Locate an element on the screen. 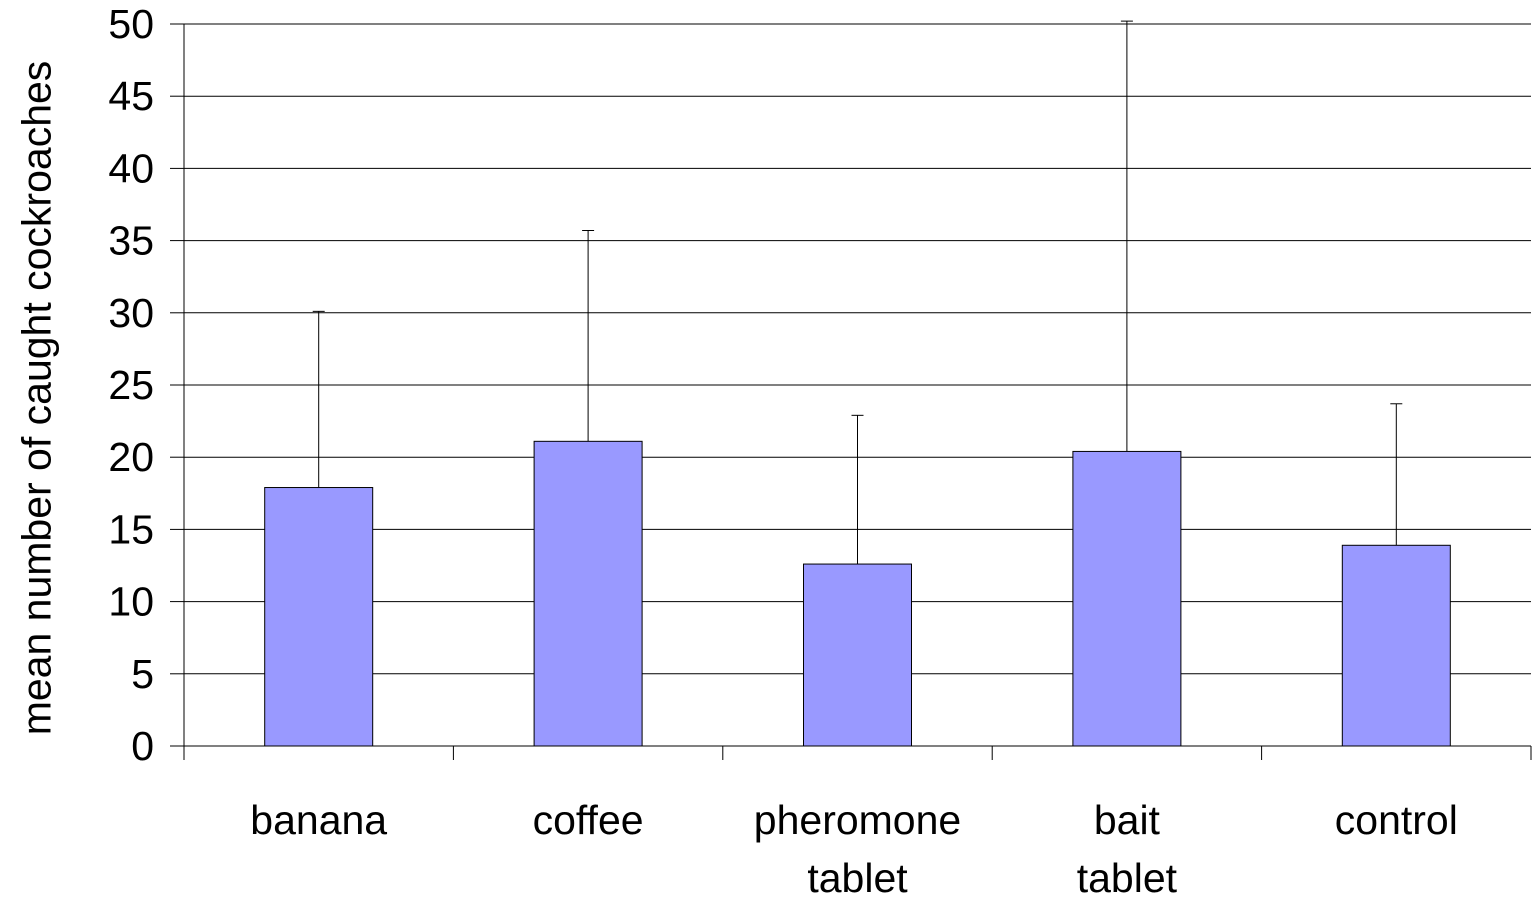  y-axis-label: mean number of caught cockroaches is located at coordinates (36, 398).